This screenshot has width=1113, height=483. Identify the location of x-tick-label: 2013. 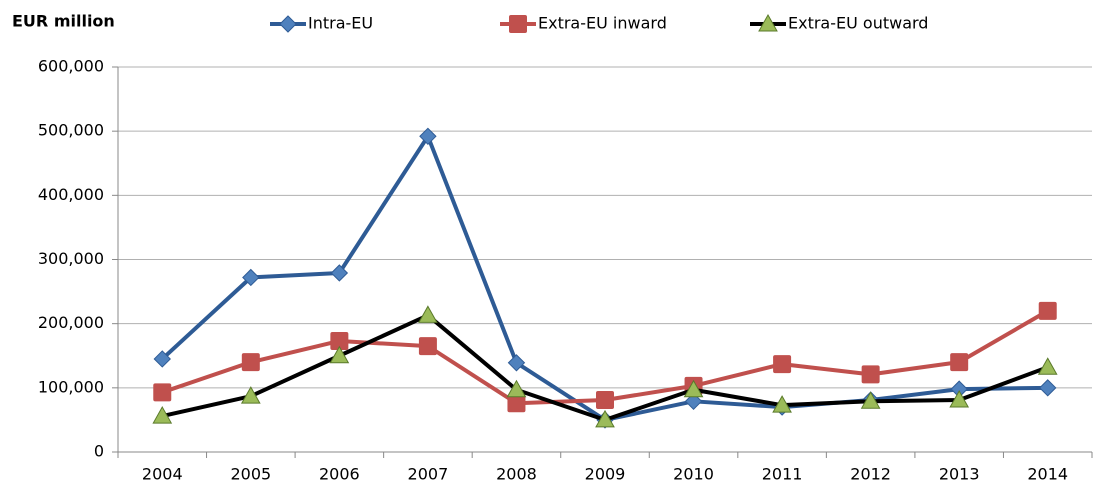
(959, 474).